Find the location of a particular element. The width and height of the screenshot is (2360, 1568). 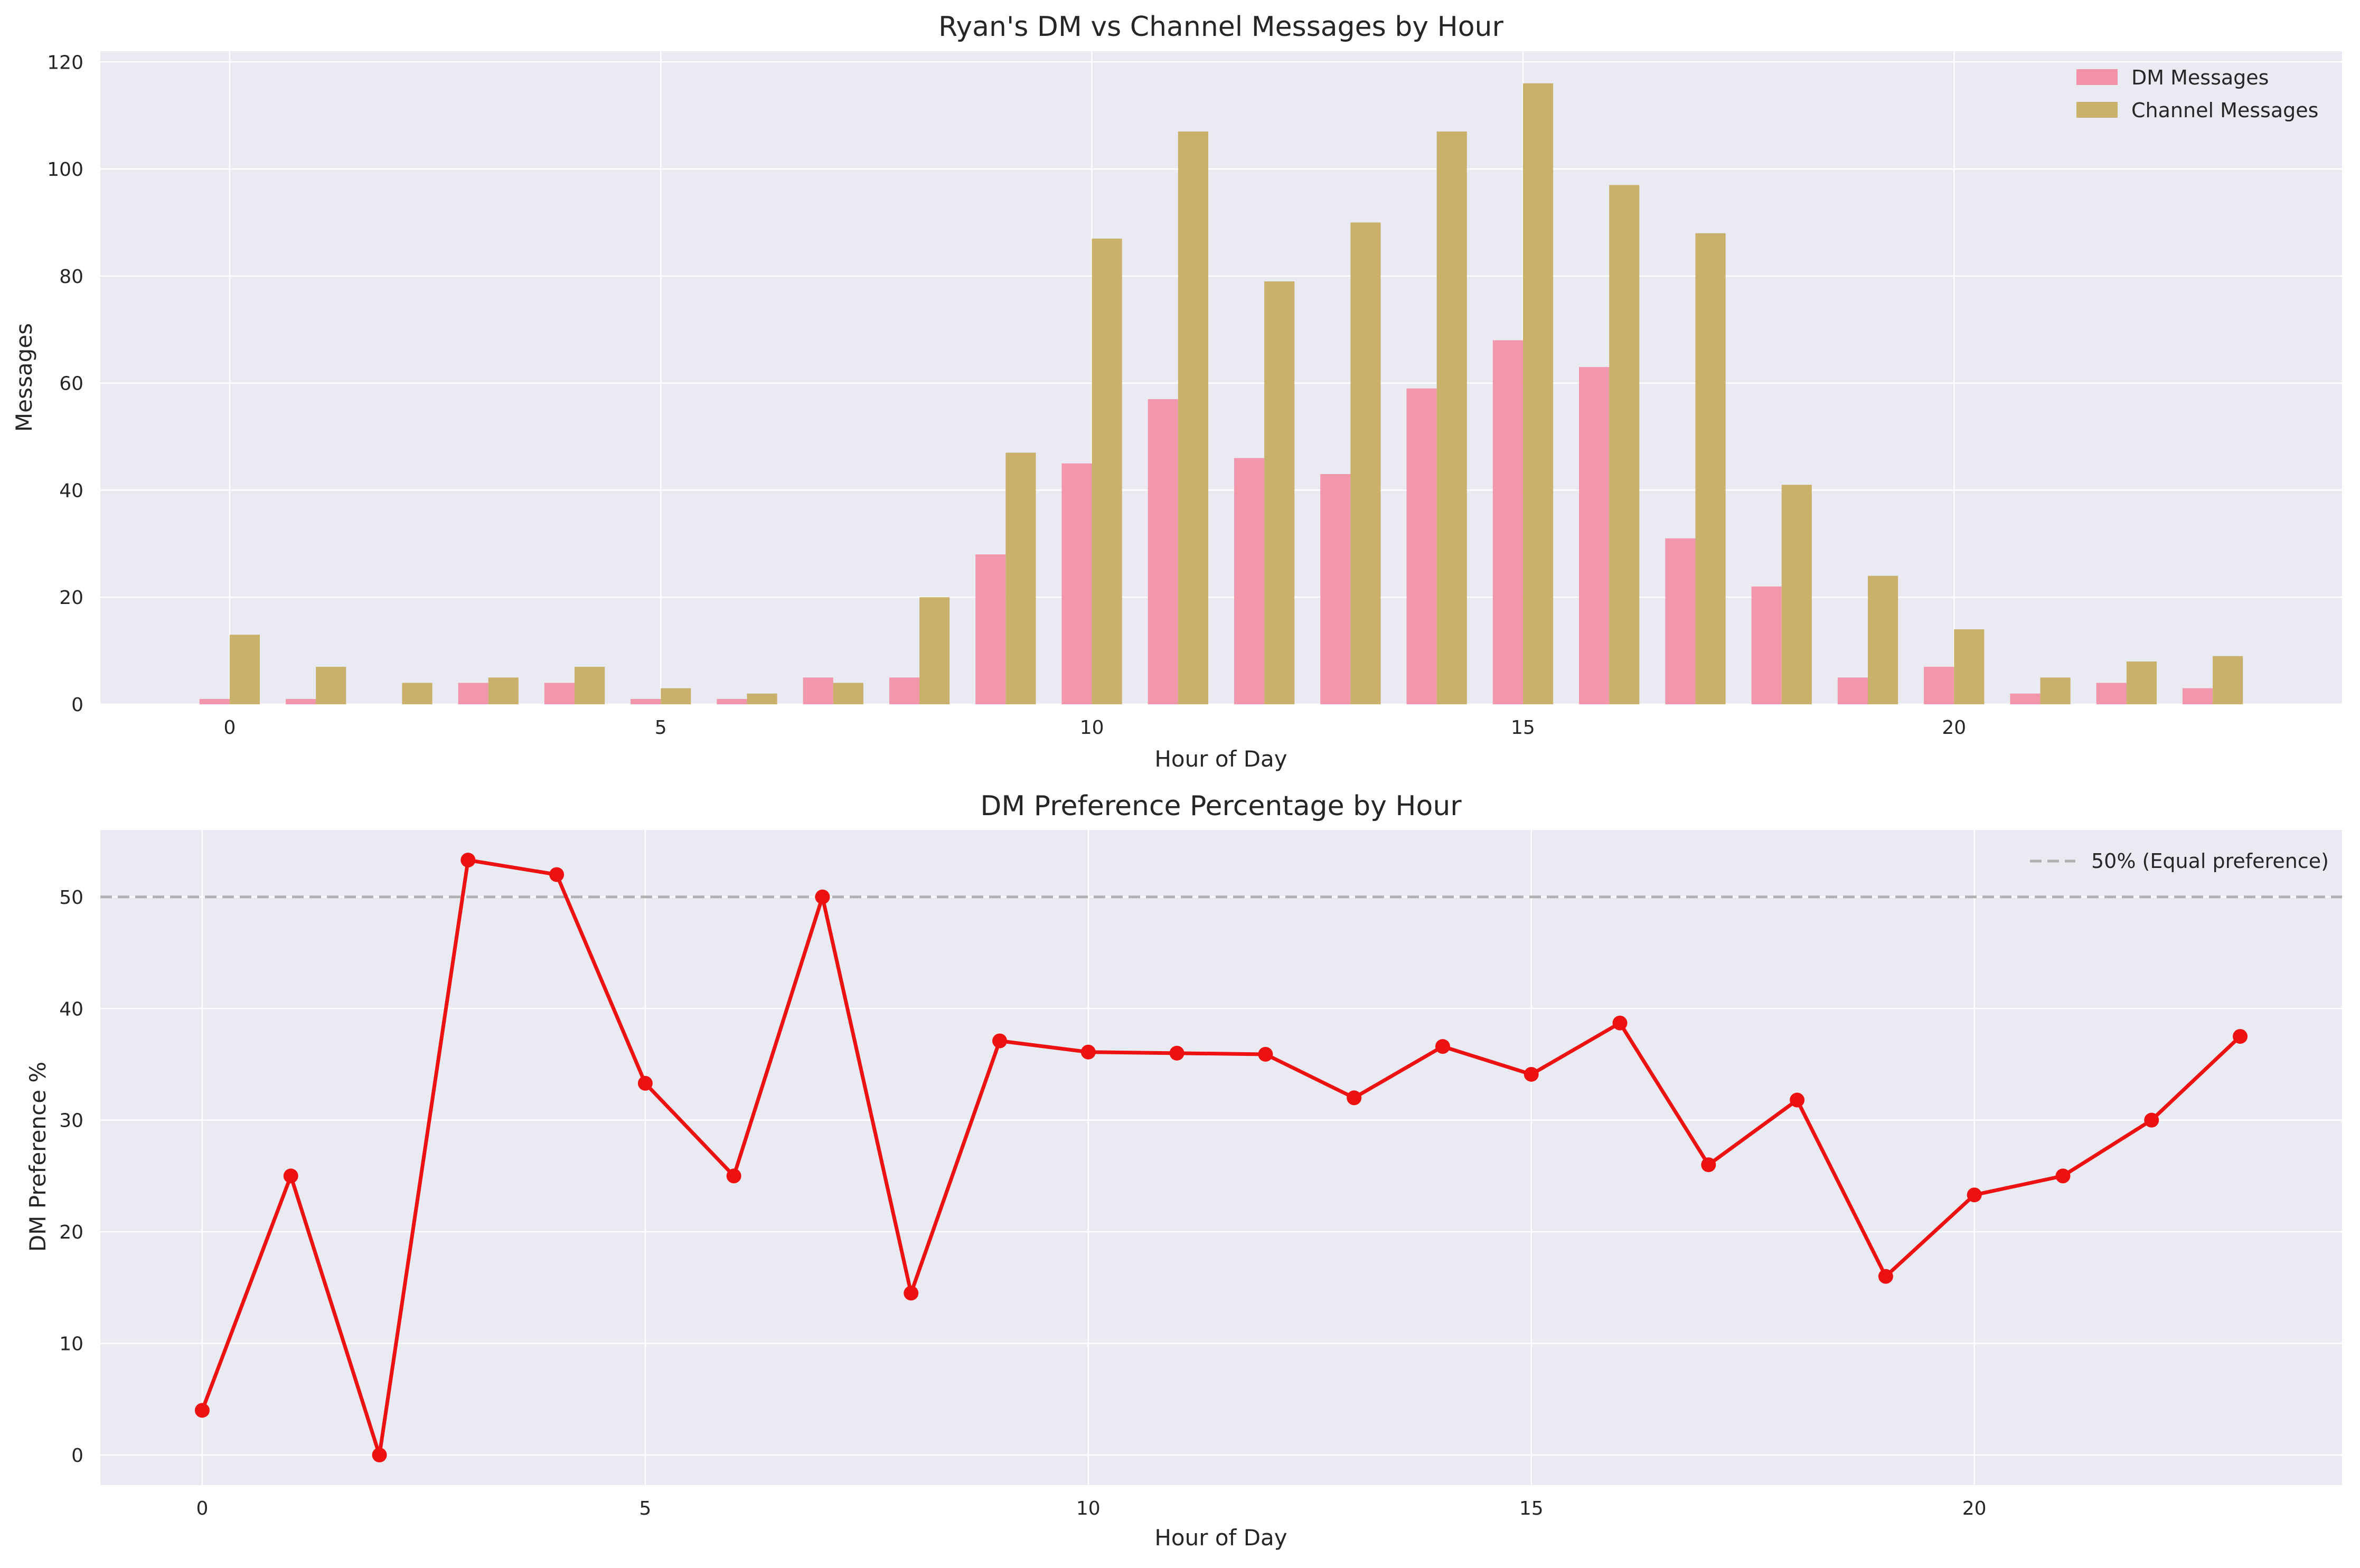

x-ticks-messages: 0 5 10 15 20 is located at coordinates (1094, 728).